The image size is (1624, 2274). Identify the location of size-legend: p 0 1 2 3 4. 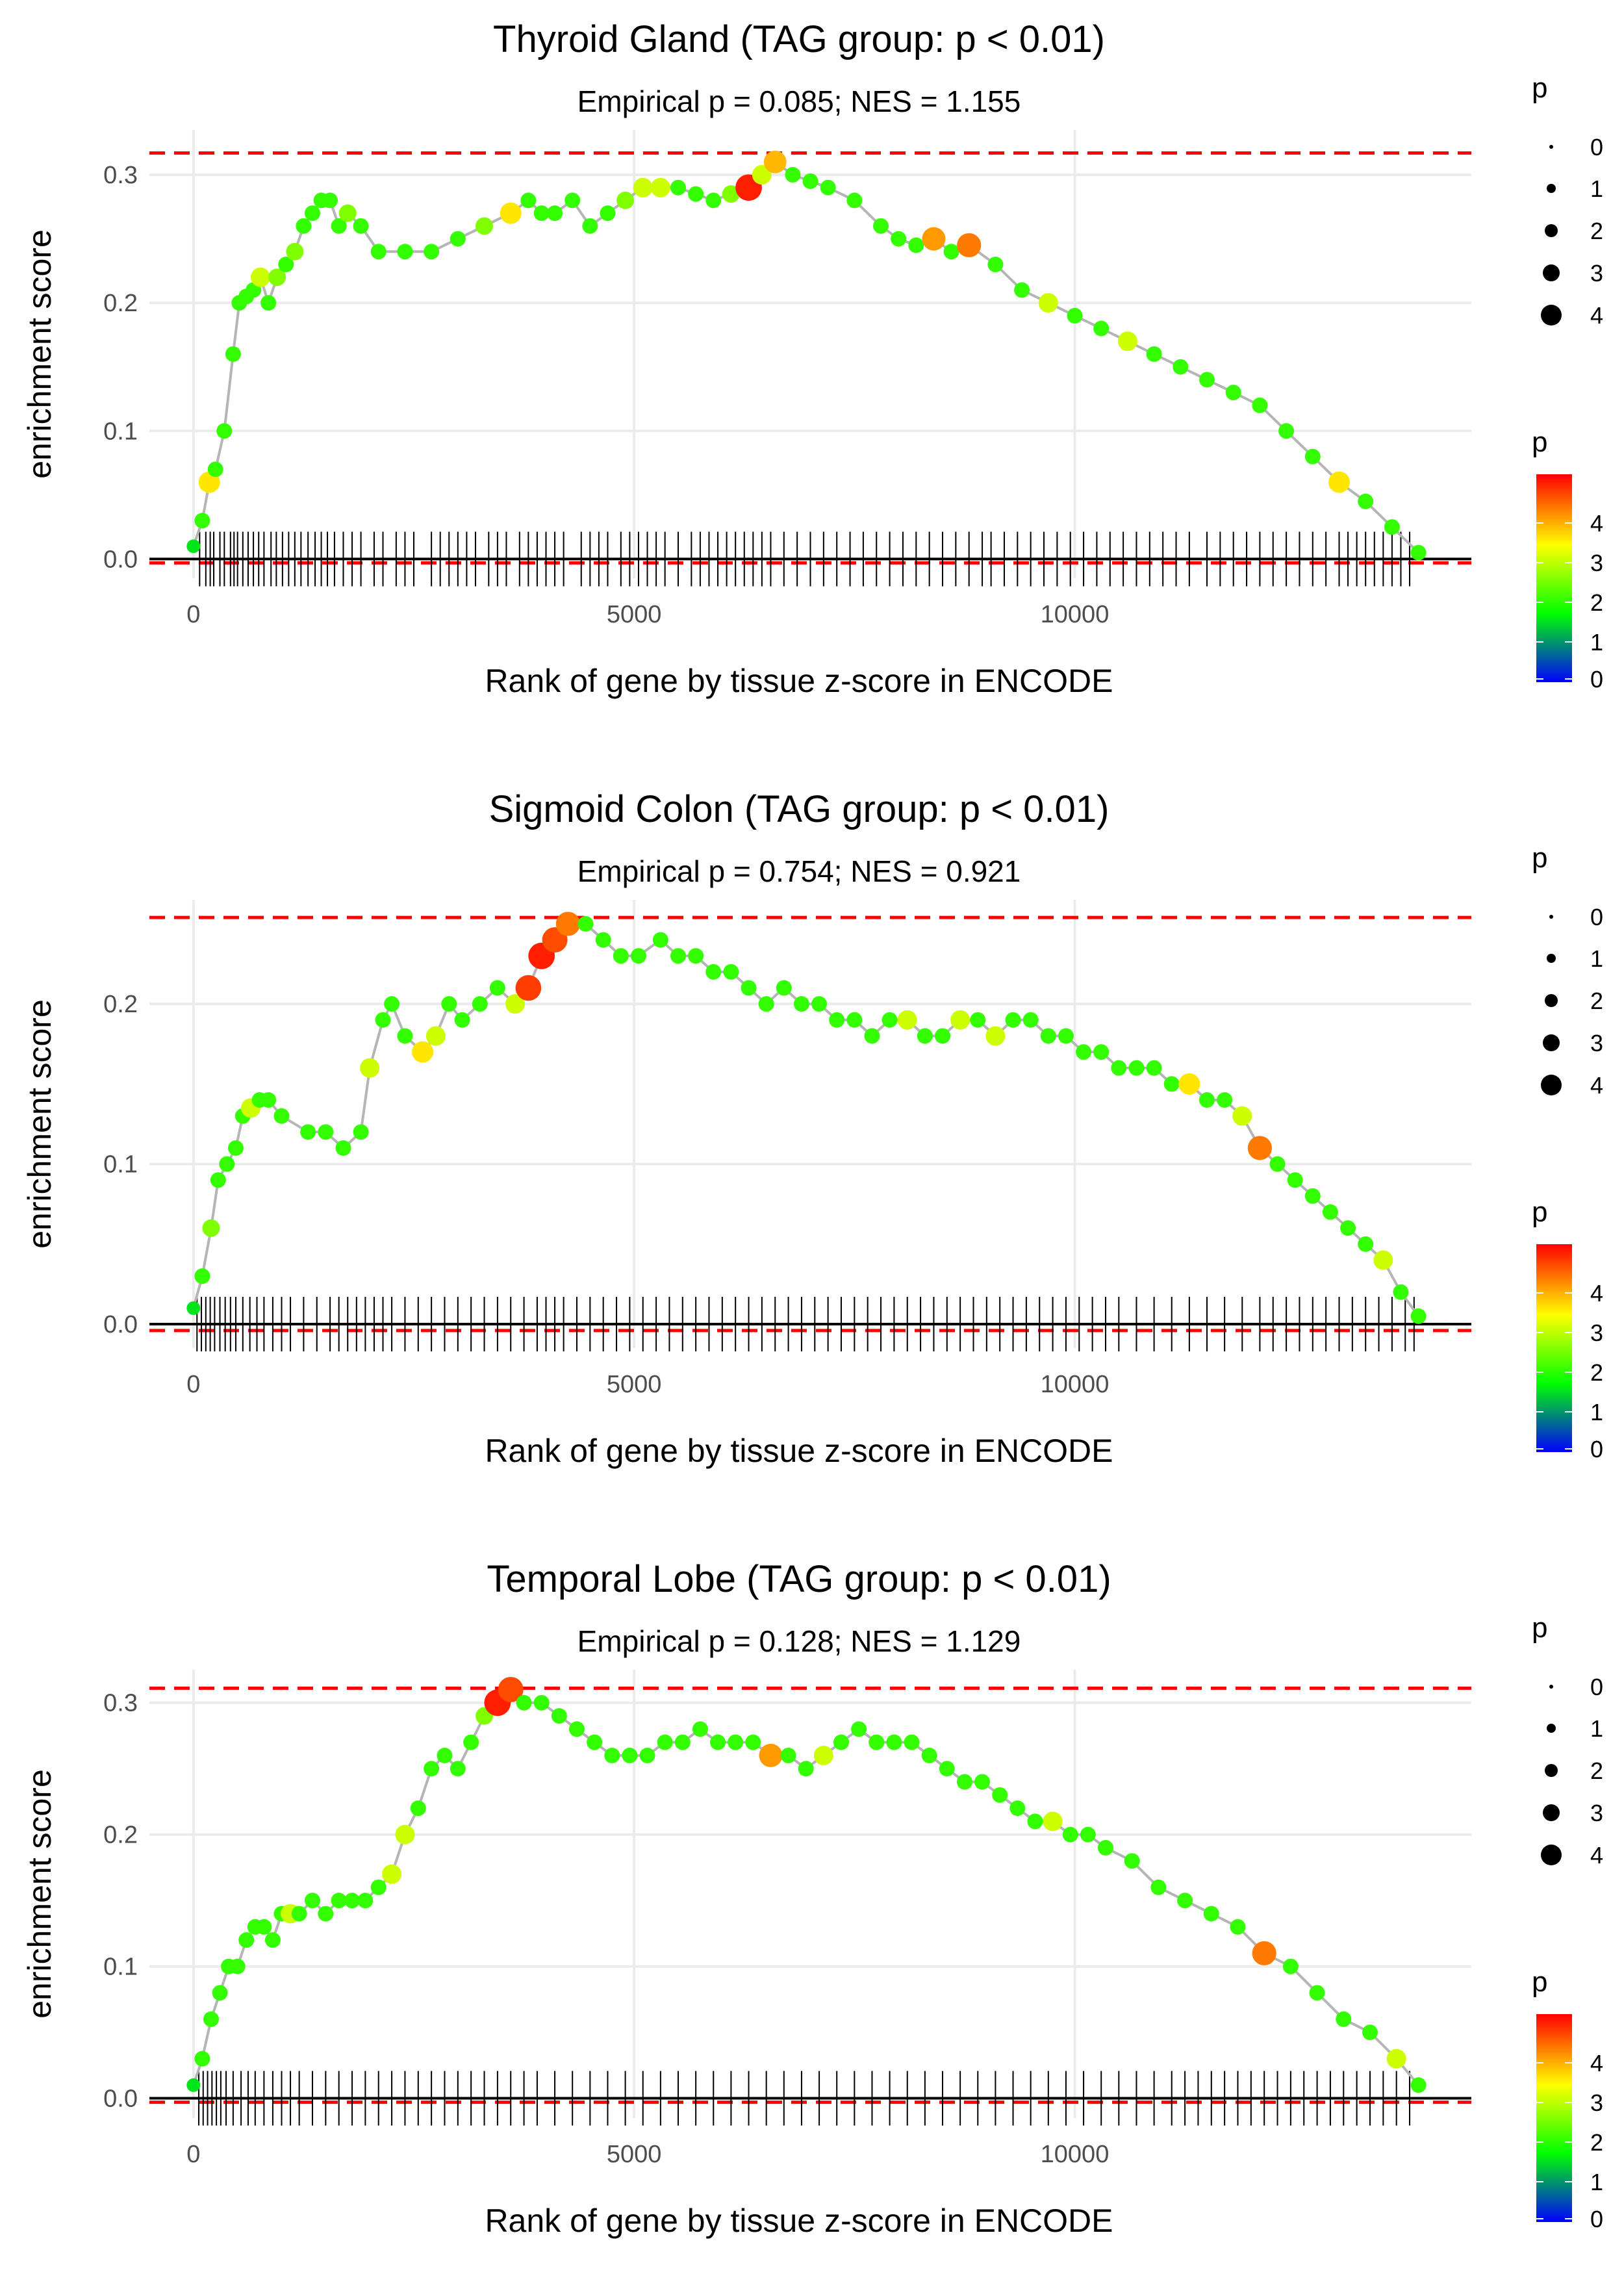
(1567, 970).